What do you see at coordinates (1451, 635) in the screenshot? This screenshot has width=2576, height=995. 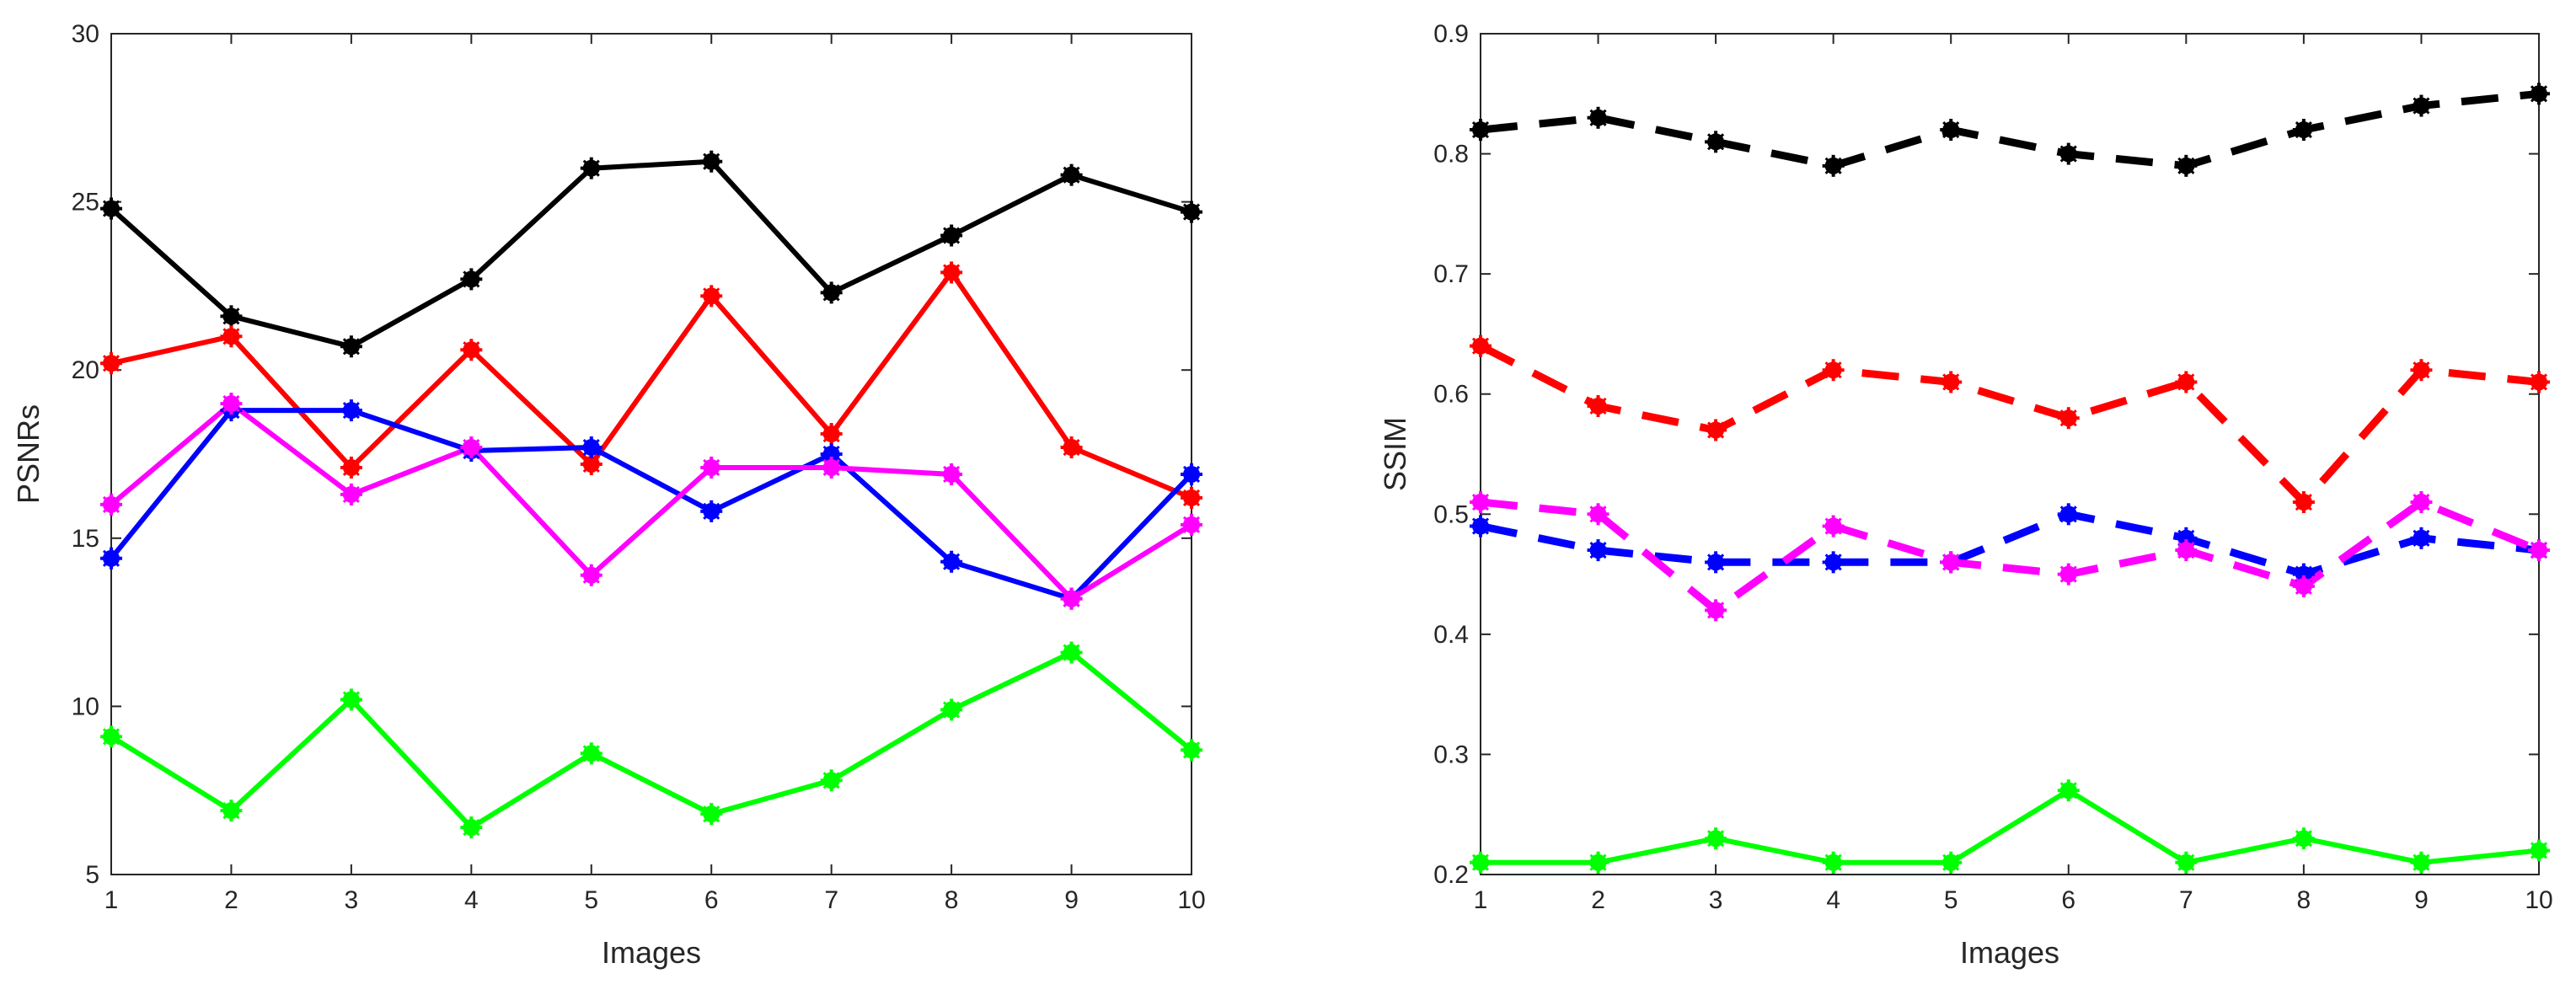 I see `ssim-y-tick-label: 0.4` at bounding box center [1451, 635].